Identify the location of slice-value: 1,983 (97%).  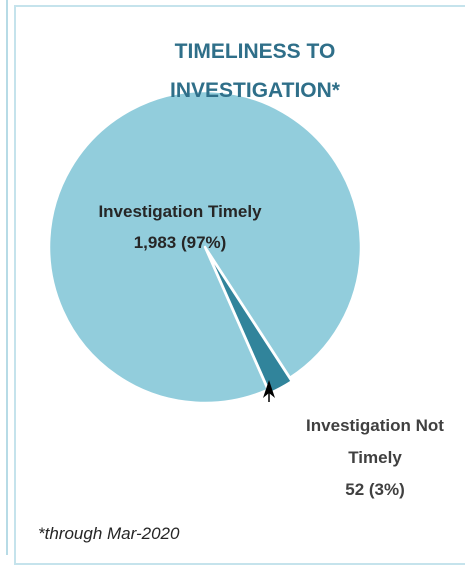
(180, 242).